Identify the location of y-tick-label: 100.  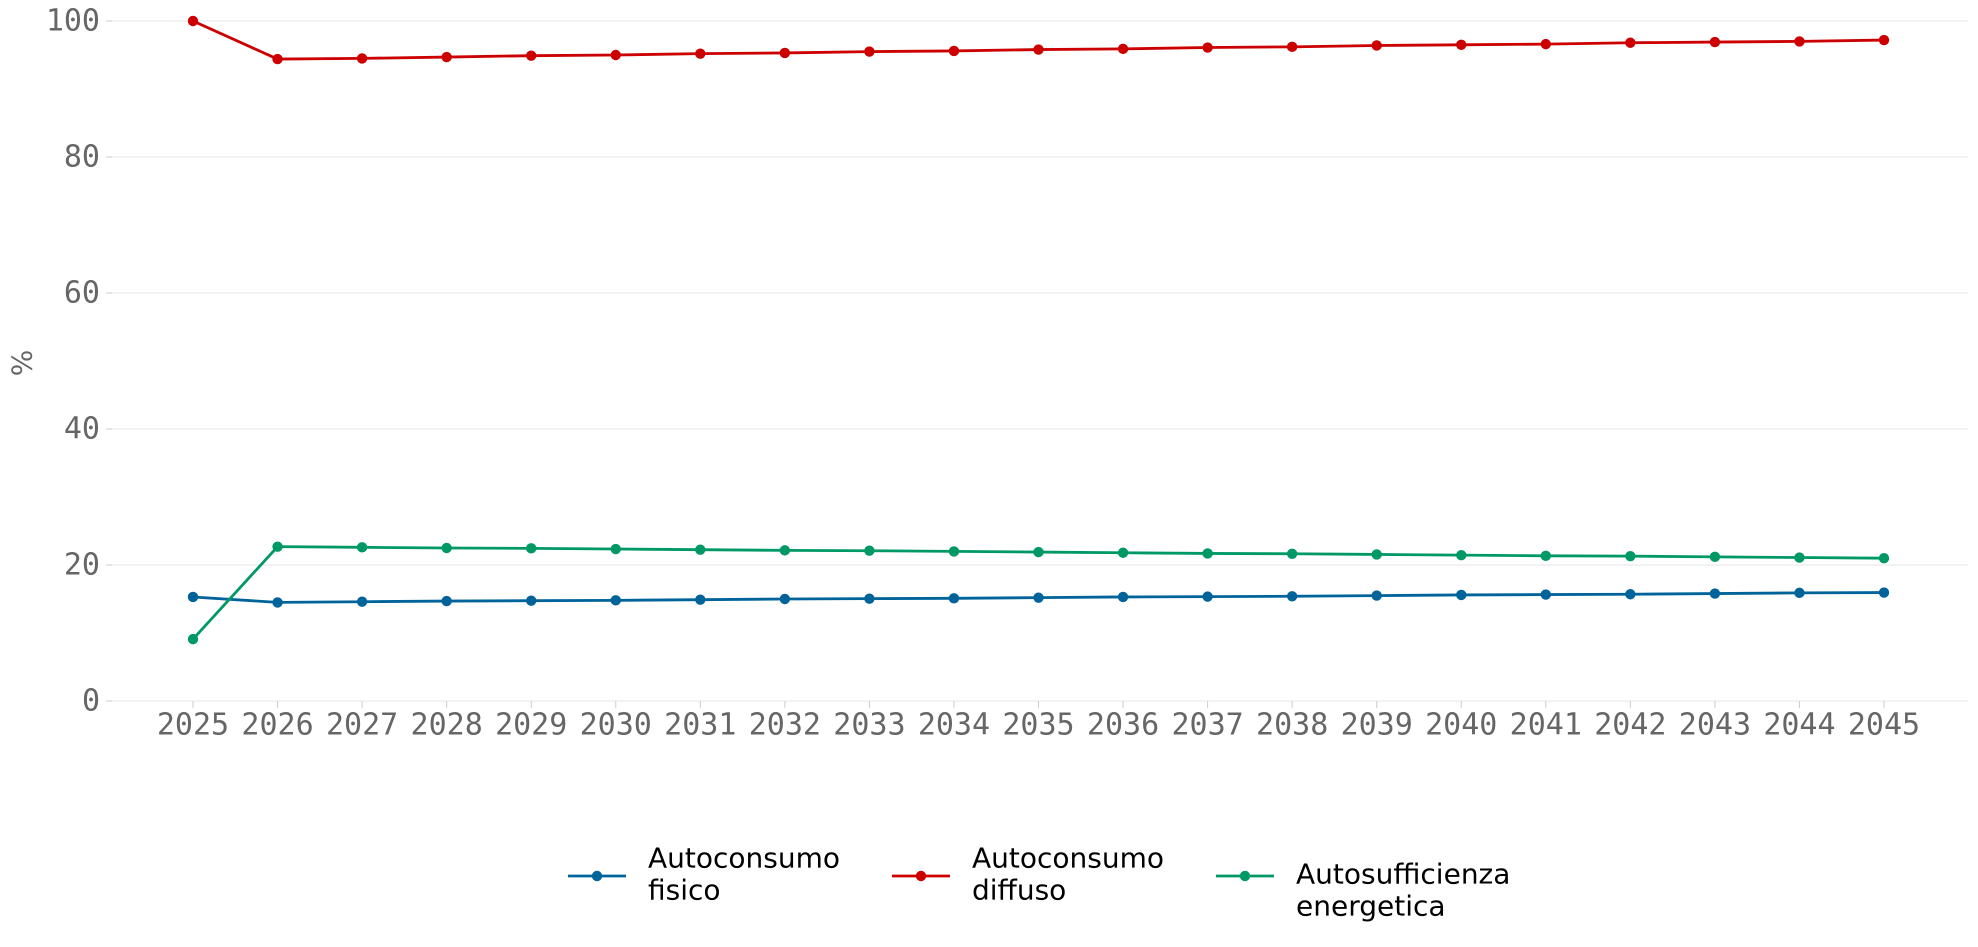
(73, 21).